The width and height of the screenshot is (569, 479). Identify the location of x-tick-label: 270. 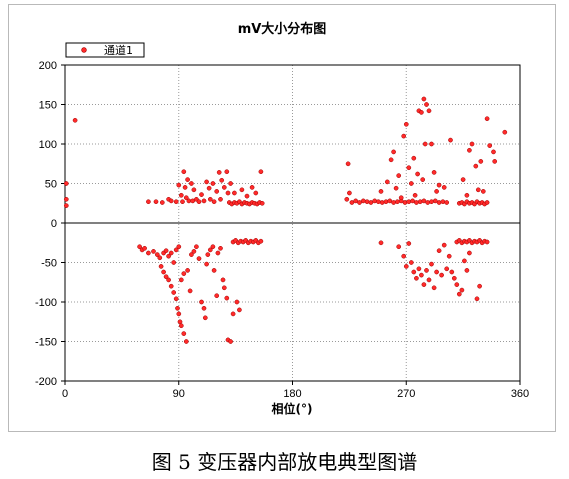
(406, 394).